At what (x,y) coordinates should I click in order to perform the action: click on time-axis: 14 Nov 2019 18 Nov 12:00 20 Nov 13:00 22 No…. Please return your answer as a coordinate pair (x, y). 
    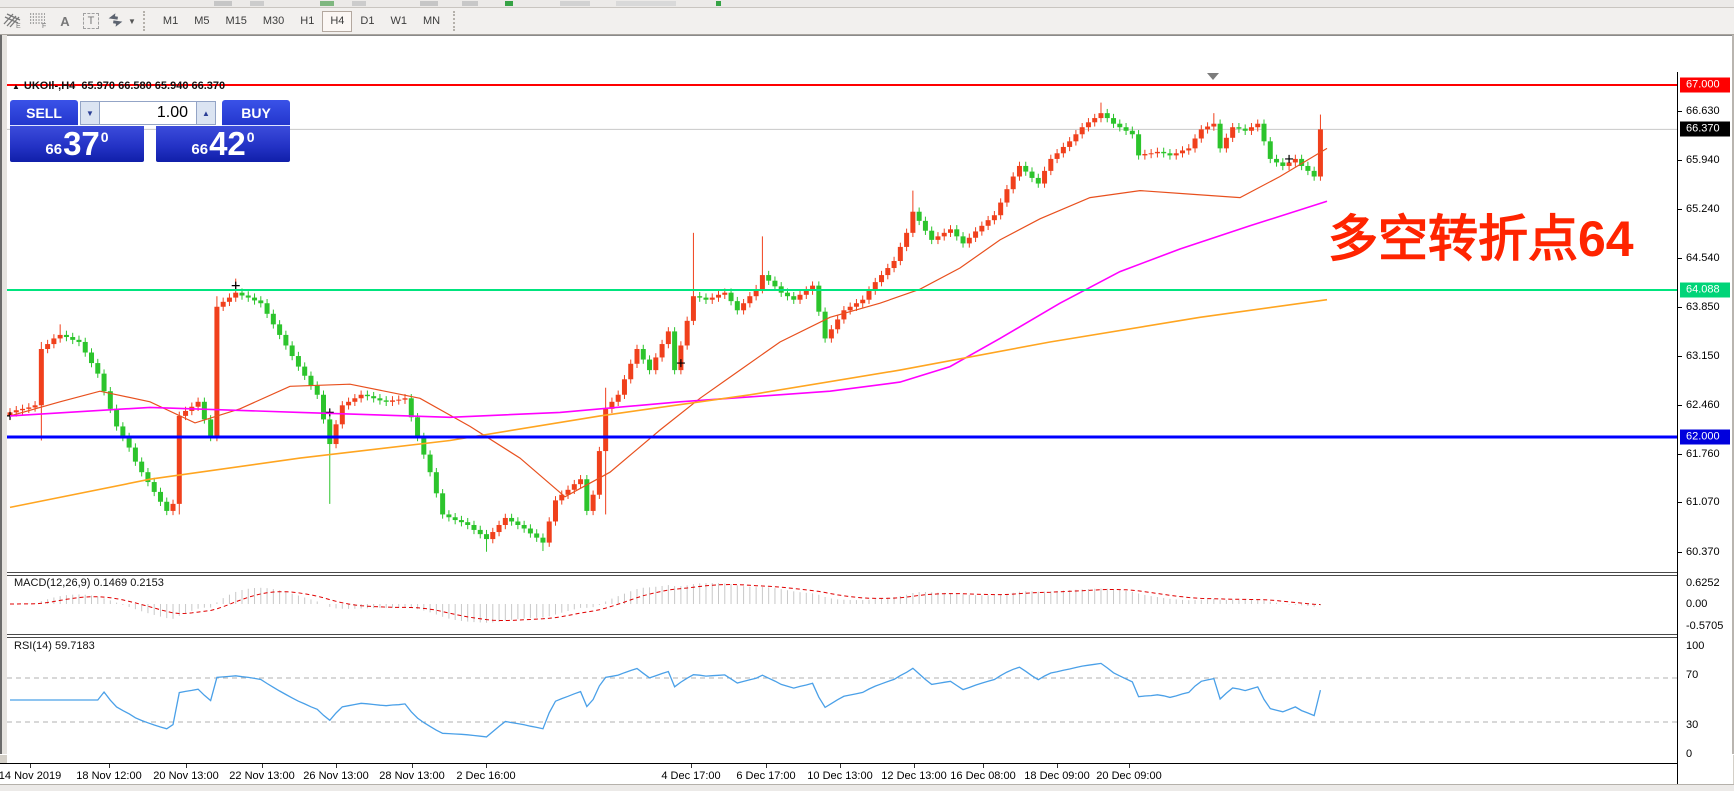
    Looking at the image, I should click on (838, 774).